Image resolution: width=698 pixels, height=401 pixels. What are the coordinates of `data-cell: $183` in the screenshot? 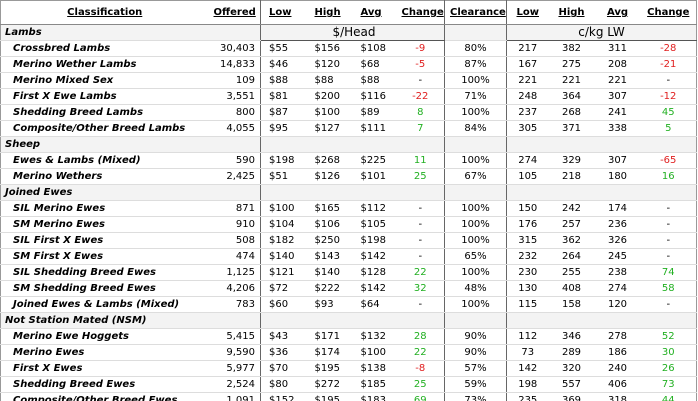 It's located at (374, 396).